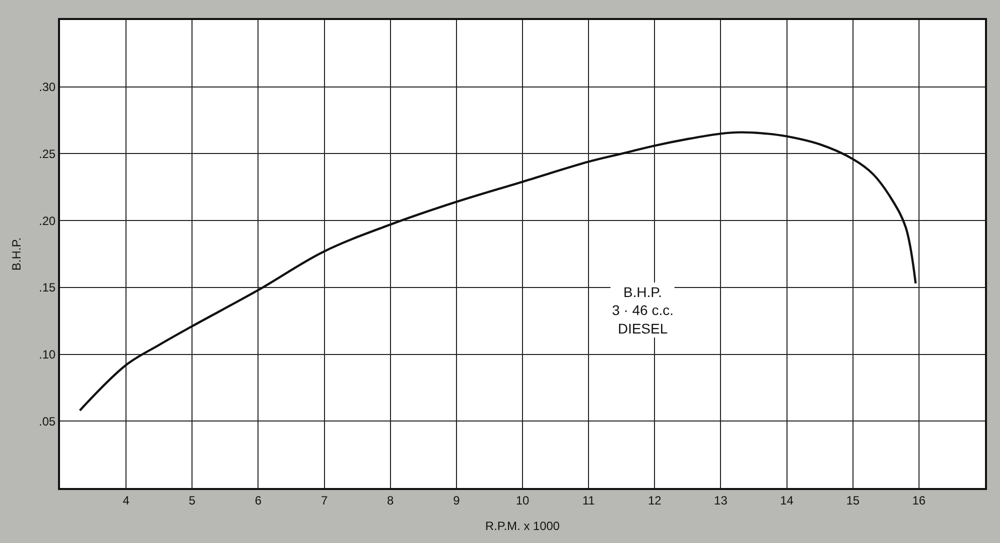  Describe the element at coordinates (523, 500) in the screenshot. I see `x-tick-label: 10` at that location.